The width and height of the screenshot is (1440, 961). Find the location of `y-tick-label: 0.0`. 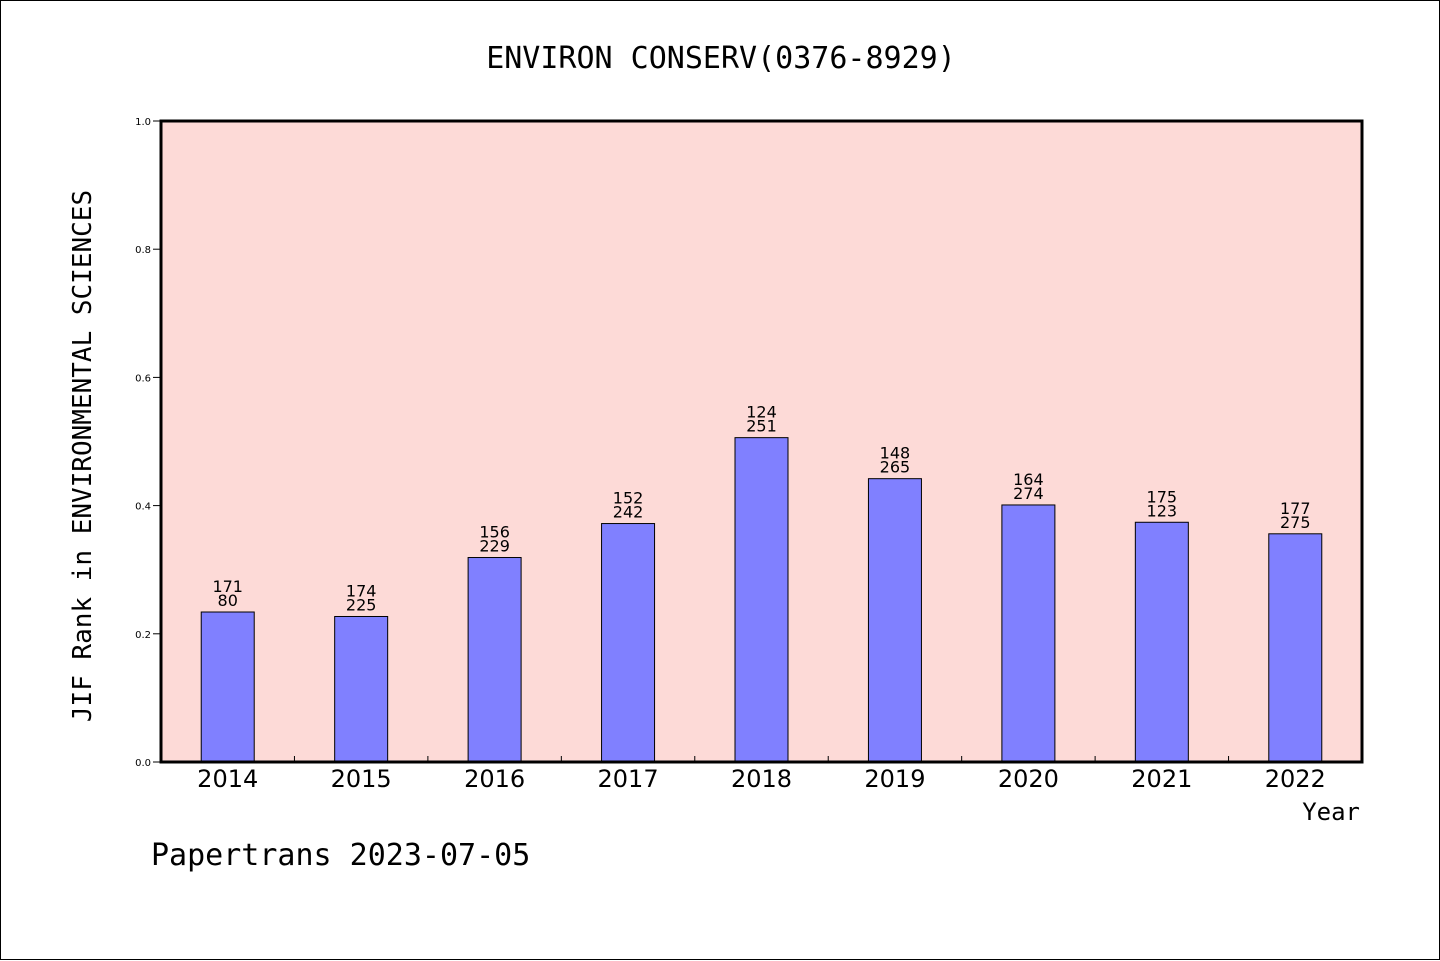

y-tick-label: 0.0 is located at coordinates (143, 763).